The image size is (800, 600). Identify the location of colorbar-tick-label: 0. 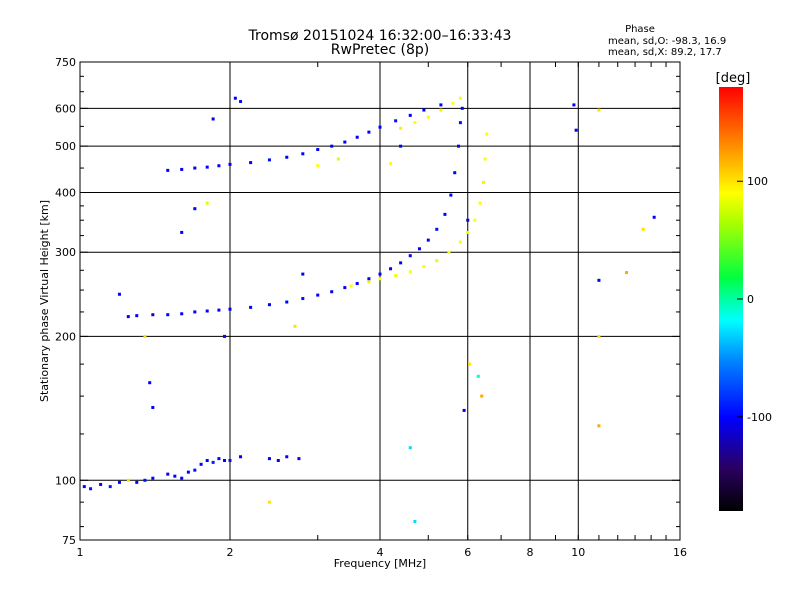
(750, 299).